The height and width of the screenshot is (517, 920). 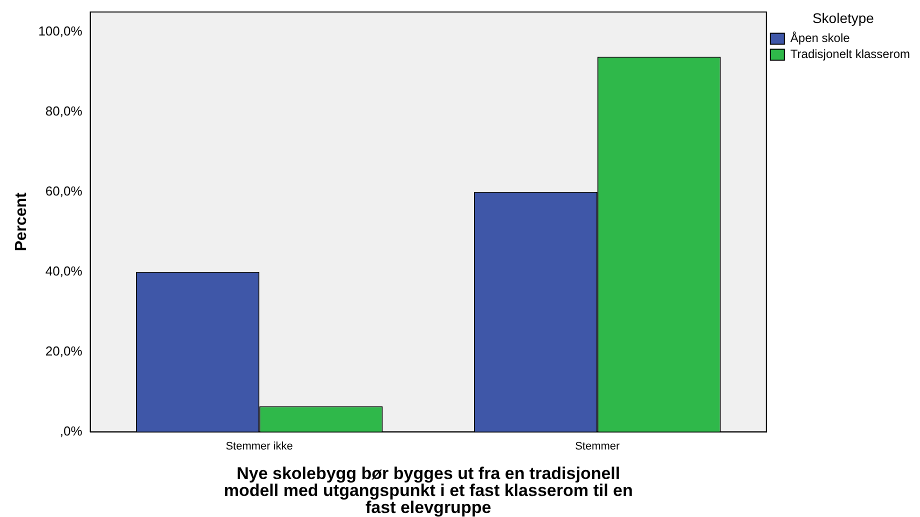 What do you see at coordinates (64, 190) in the screenshot?
I see `y-tick-label: 60,0%` at bounding box center [64, 190].